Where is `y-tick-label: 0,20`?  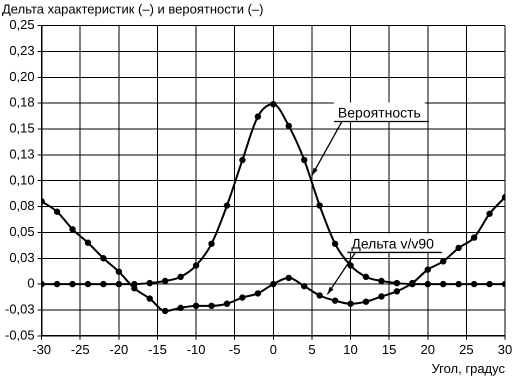
y-tick-label: 0,20 is located at coordinates (22, 76).